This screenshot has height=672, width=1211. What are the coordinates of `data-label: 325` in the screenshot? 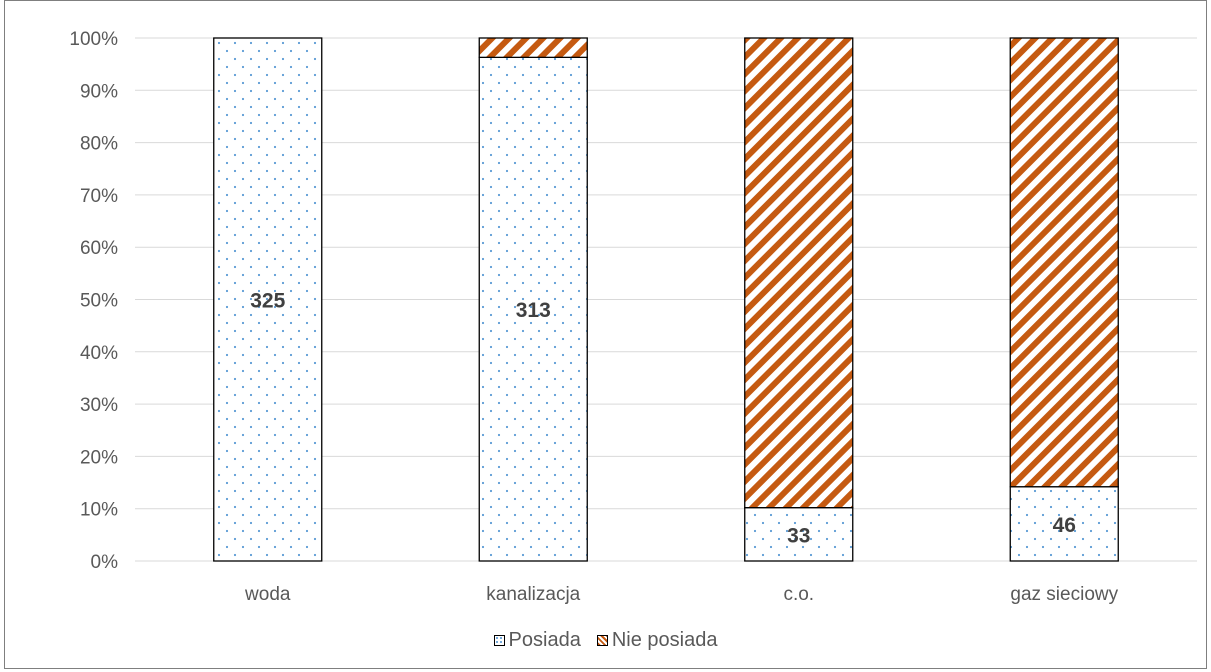 It's located at (267, 301).